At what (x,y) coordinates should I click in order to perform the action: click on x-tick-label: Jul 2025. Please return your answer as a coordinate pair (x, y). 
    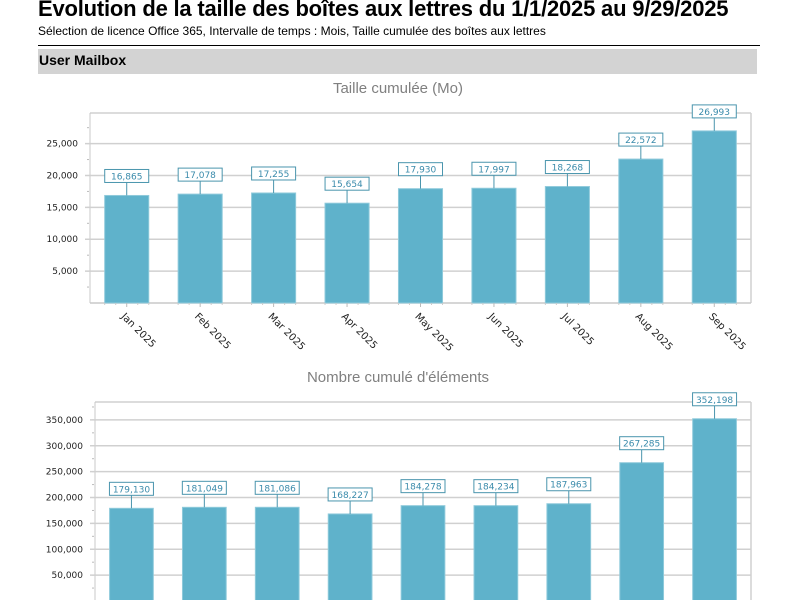
    Looking at the image, I should click on (577, 329).